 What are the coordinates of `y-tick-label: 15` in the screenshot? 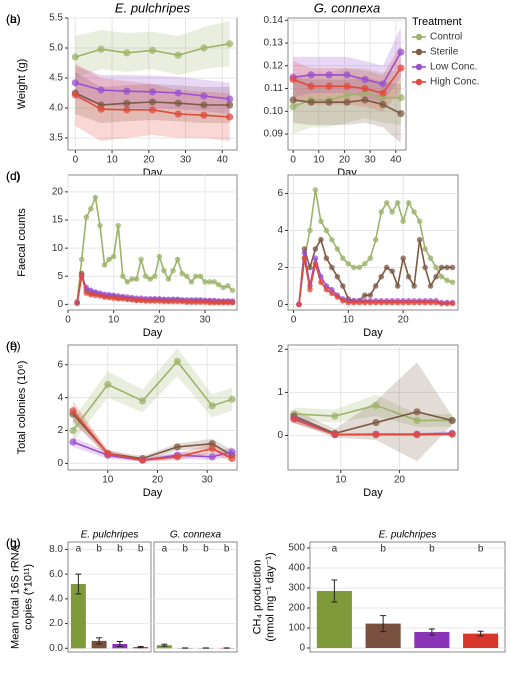 It's located at (58, 220).